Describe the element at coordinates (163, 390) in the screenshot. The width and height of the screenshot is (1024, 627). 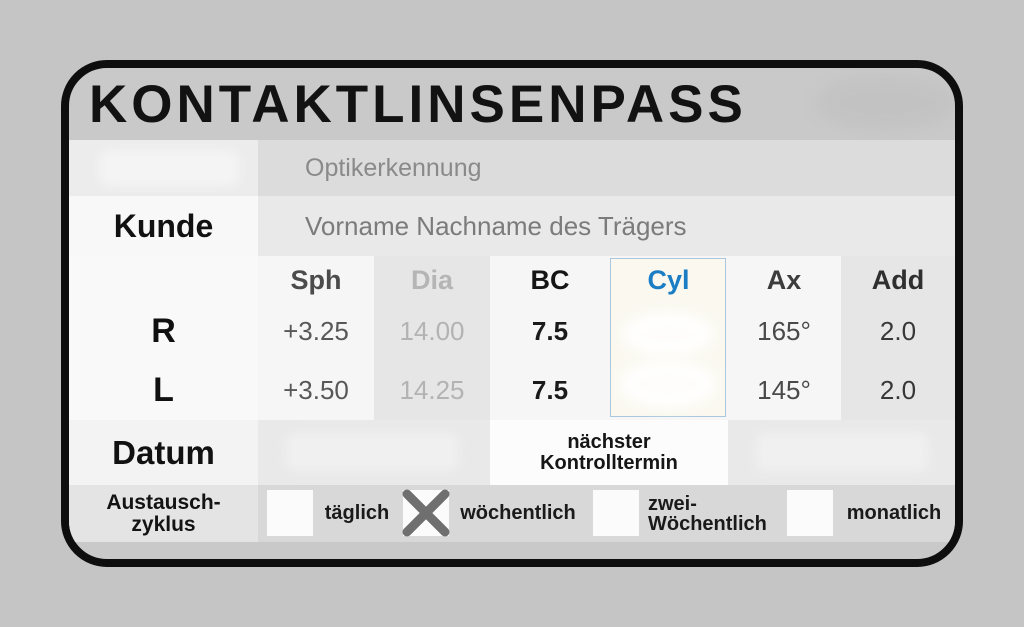
I see `row-label-left-eye: L` at that location.